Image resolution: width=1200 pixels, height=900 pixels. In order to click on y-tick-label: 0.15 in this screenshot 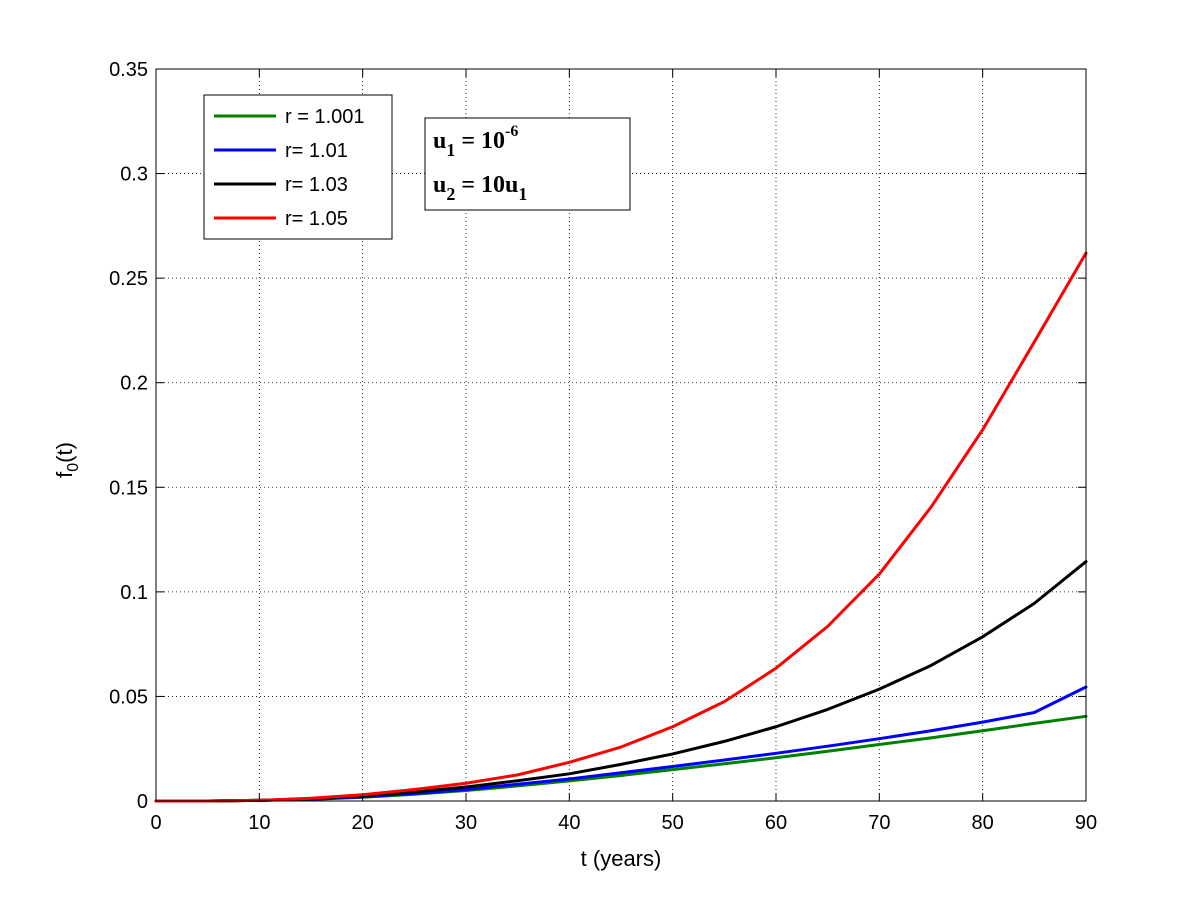, I will do `click(128, 488)`.